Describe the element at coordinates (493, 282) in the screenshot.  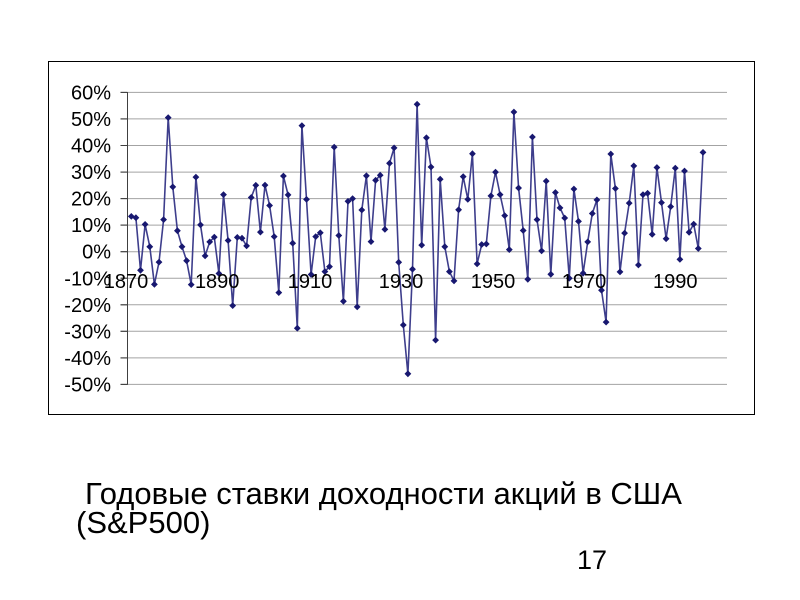
I see `svg-text: 1950` at that location.